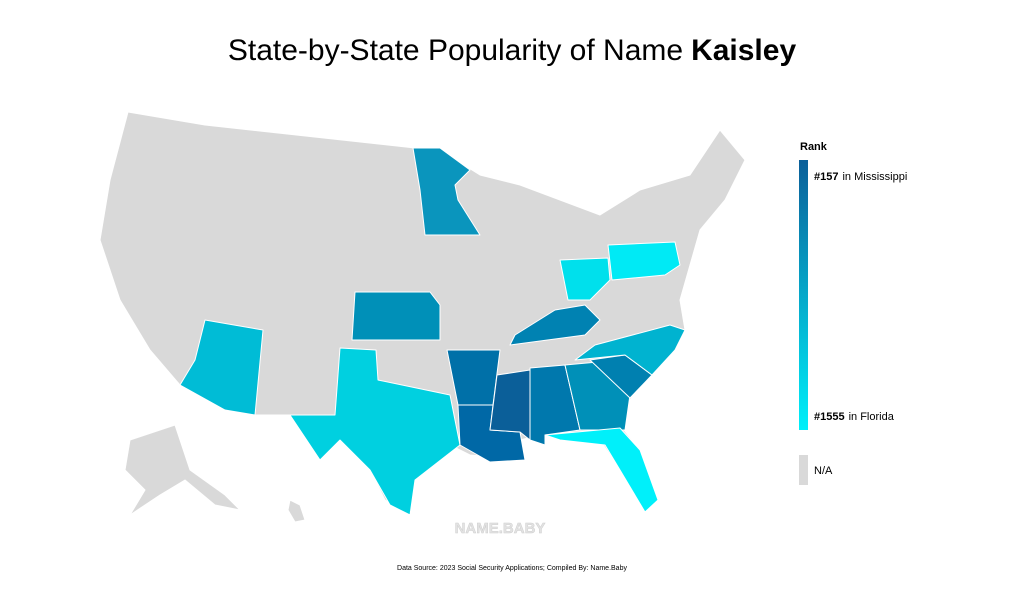  What do you see at coordinates (826, 177) in the screenshot?
I see `legend-top-rank: #157` at bounding box center [826, 177].